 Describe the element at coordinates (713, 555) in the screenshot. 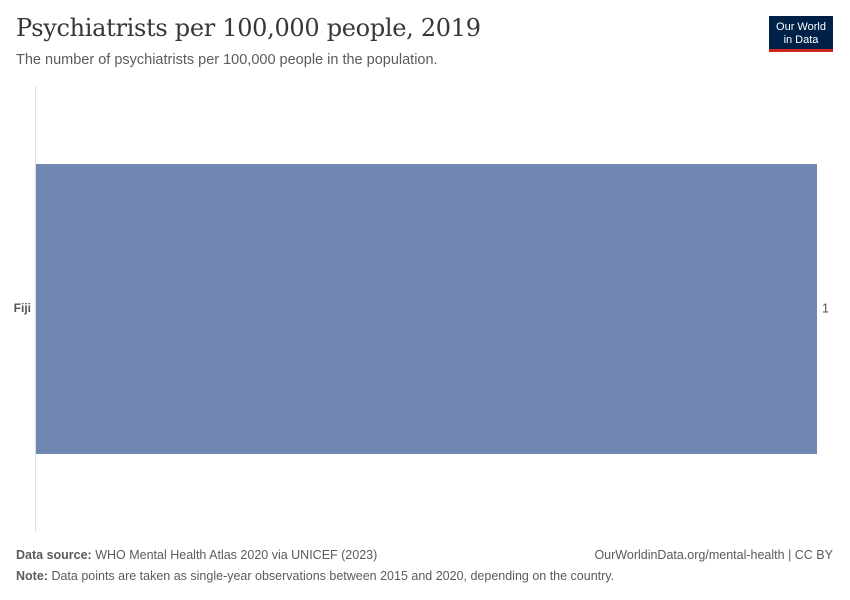

I see `attribution-link: OurWorldinData.org/mental-health | CC BY` at that location.